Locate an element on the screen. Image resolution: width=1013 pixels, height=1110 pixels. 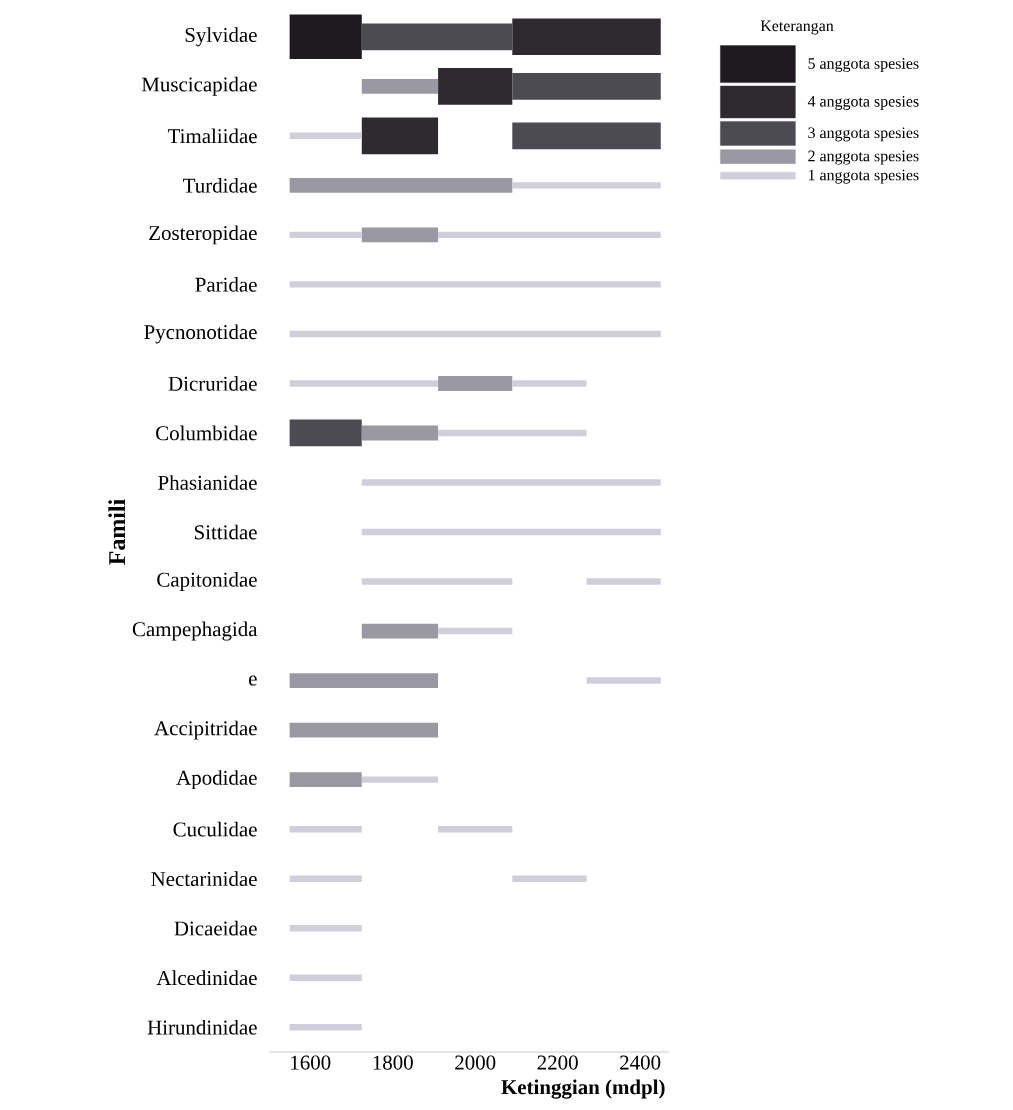
y-tick-label: Dicaeidae is located at coordinates (215, 928).